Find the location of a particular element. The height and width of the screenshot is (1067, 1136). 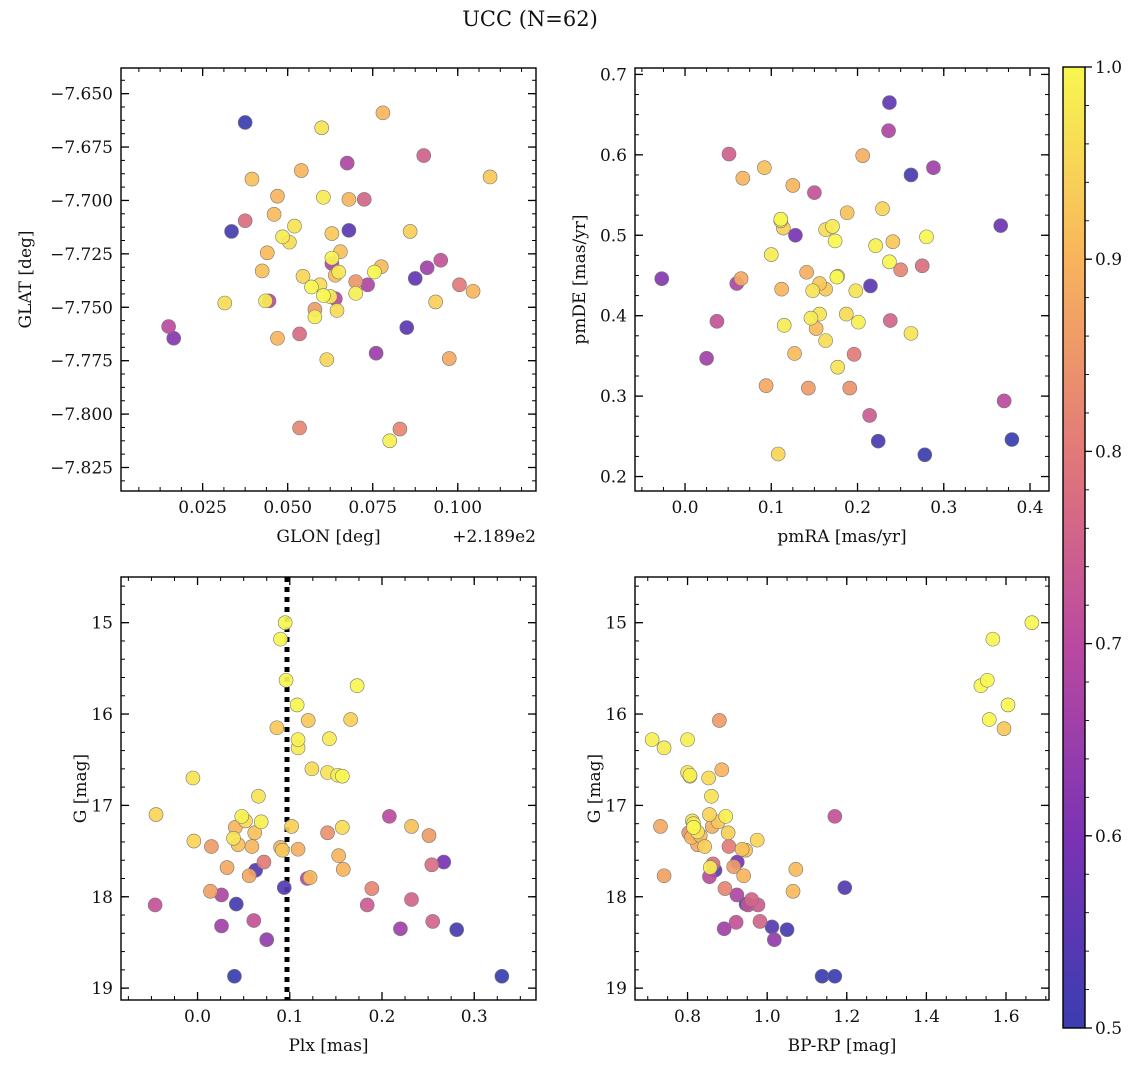

x-axis-label: GLON [deg] is located at coordinates (328, 537).